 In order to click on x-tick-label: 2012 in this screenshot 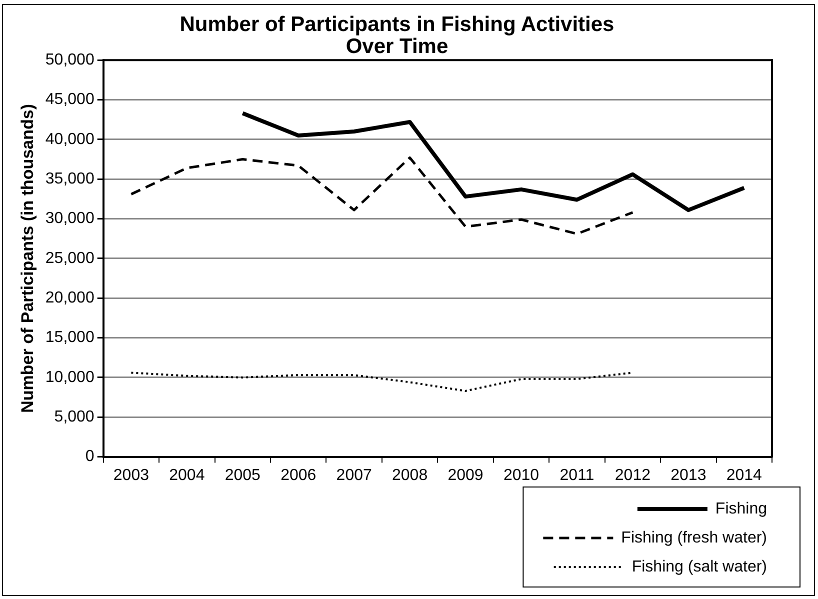, I will do `click(632, 475)`.